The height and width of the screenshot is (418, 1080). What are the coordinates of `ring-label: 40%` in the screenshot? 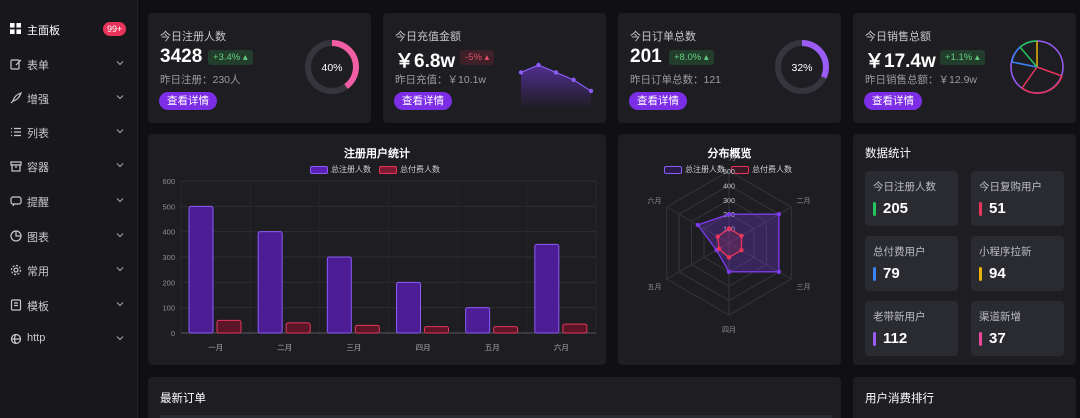 It's located at (331, 68).